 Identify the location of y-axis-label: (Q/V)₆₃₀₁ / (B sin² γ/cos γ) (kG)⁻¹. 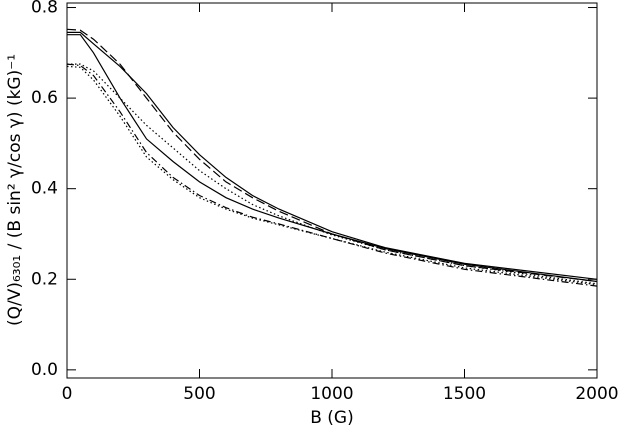
(15, 190).